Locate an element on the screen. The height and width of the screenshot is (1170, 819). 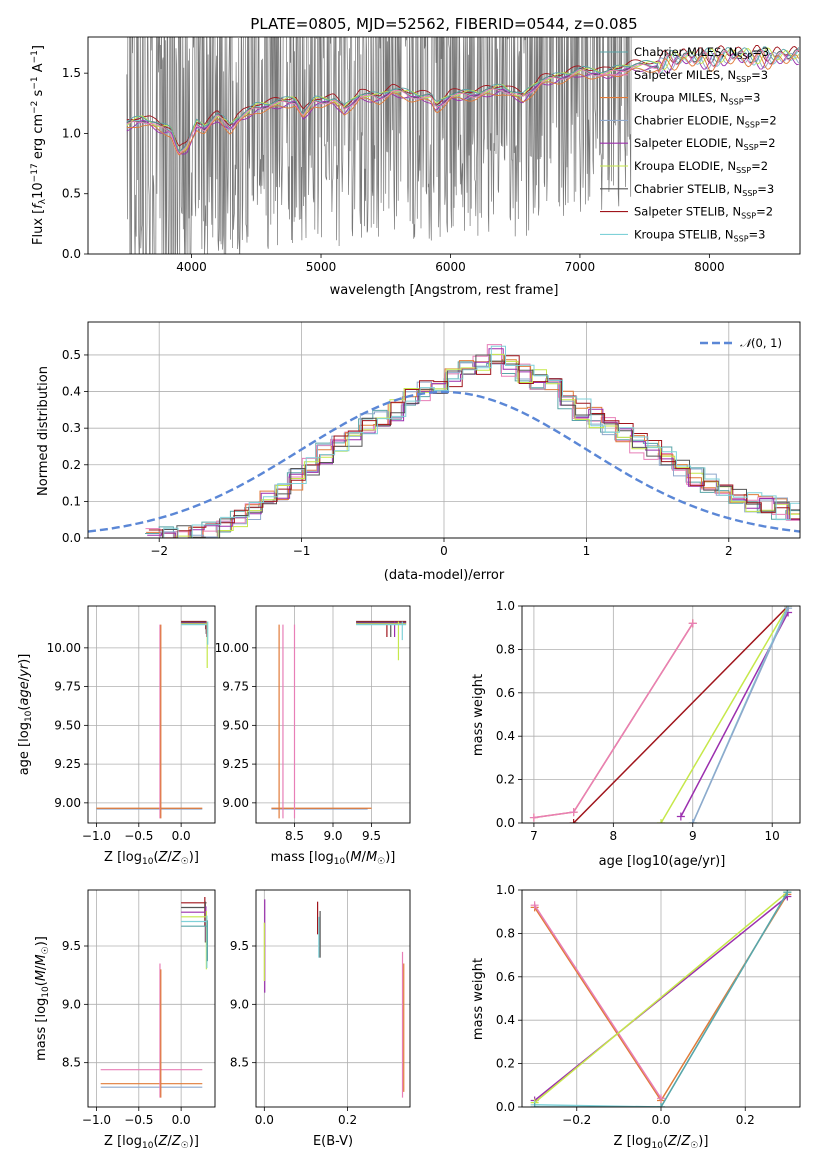
age_vs_Z-ytick-label: 9.75 is located at coordinates (67, 687).